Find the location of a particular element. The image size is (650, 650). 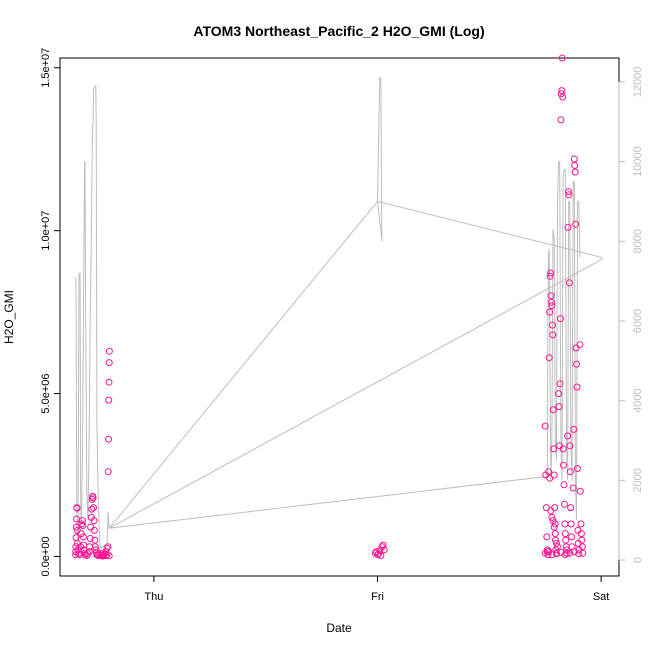

left-axis-tick-label: 1.5e+07 is located at coordinates (46, 68).